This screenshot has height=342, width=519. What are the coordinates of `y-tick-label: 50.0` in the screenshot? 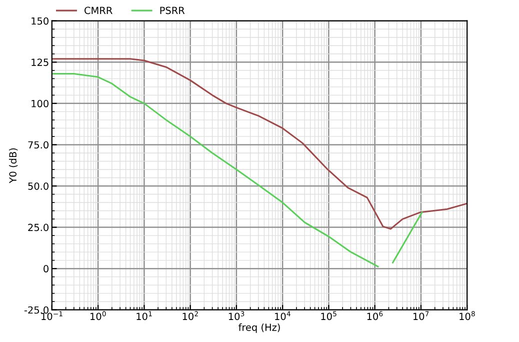 It's located at (38, 186).